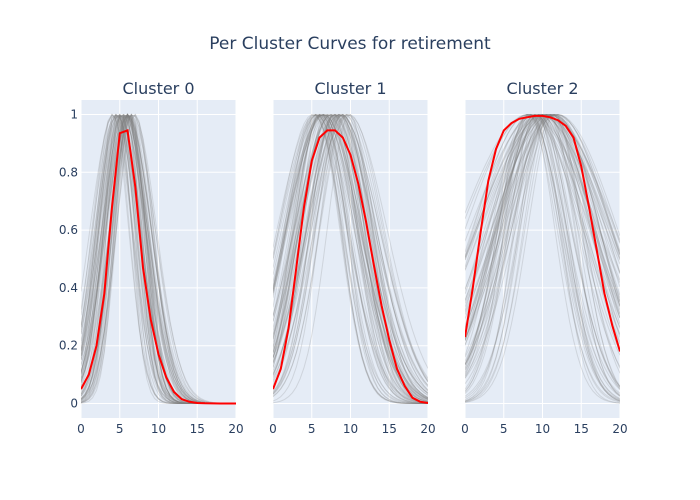  I want to click on panel-title: Cluster 2, so click(542, 88).